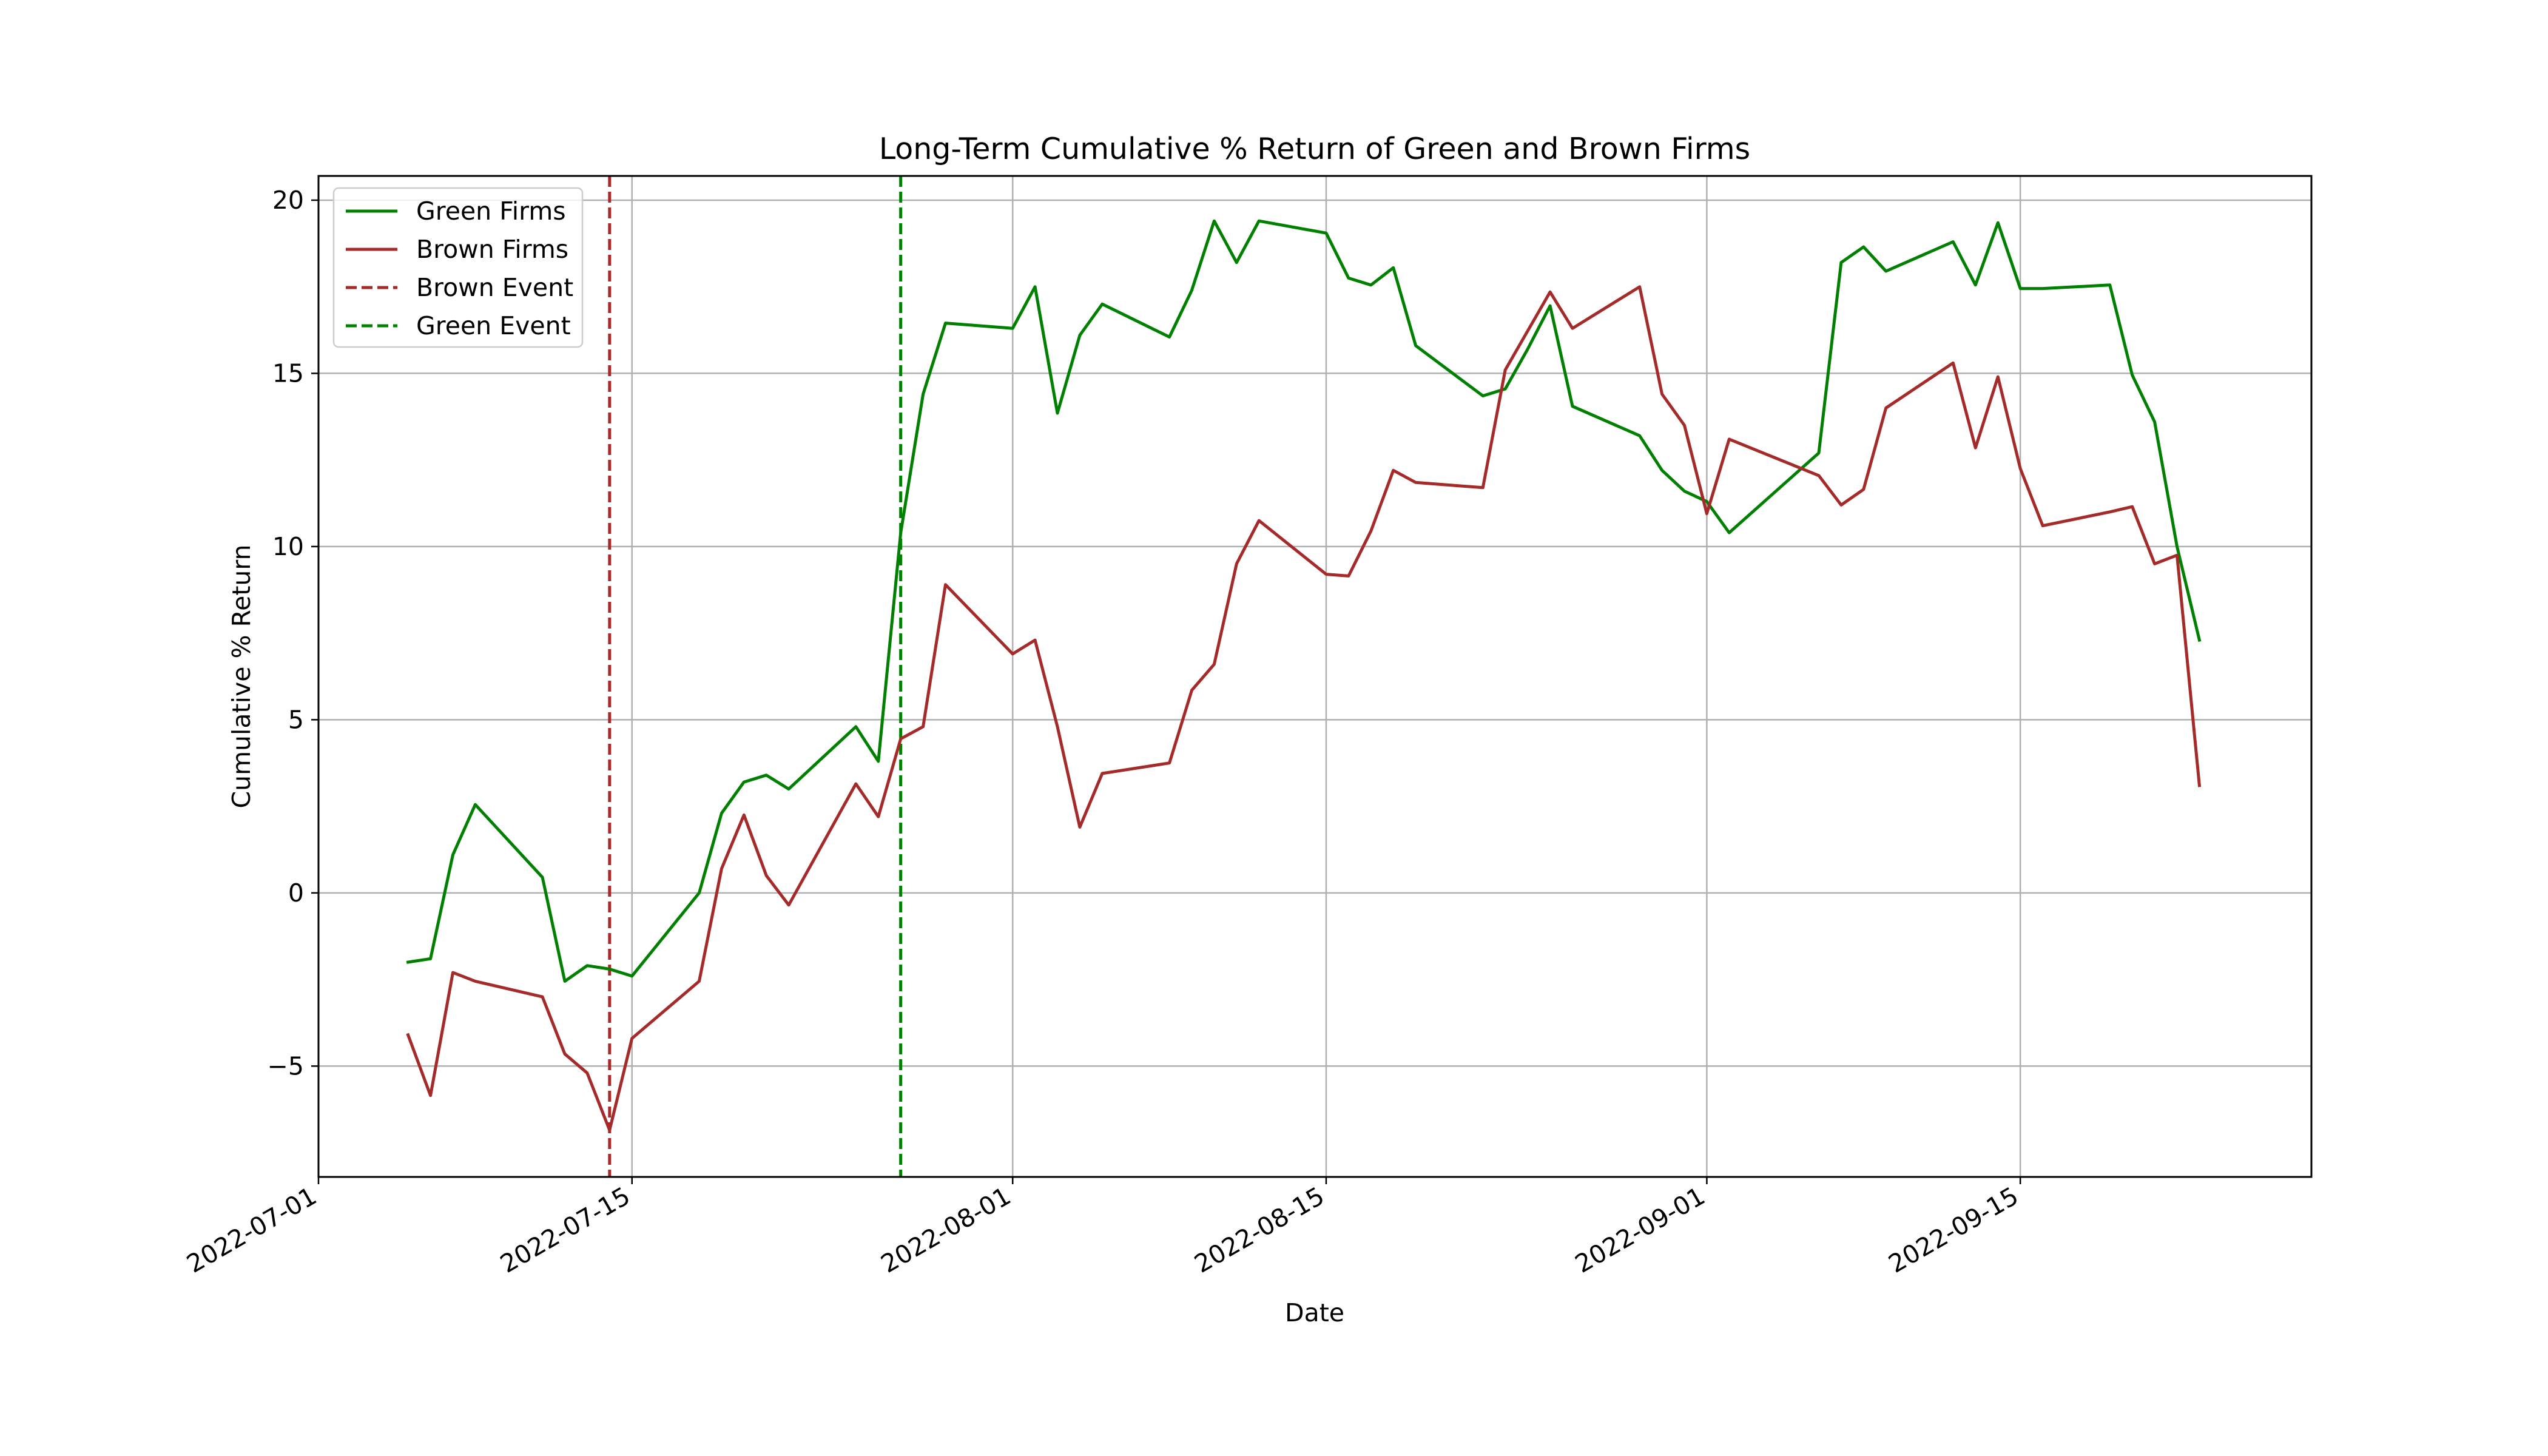 The image size is (2548, 1456). I want to click on y-axis-ticks: 20 15 10 5 0 −5, so click(293, 633).